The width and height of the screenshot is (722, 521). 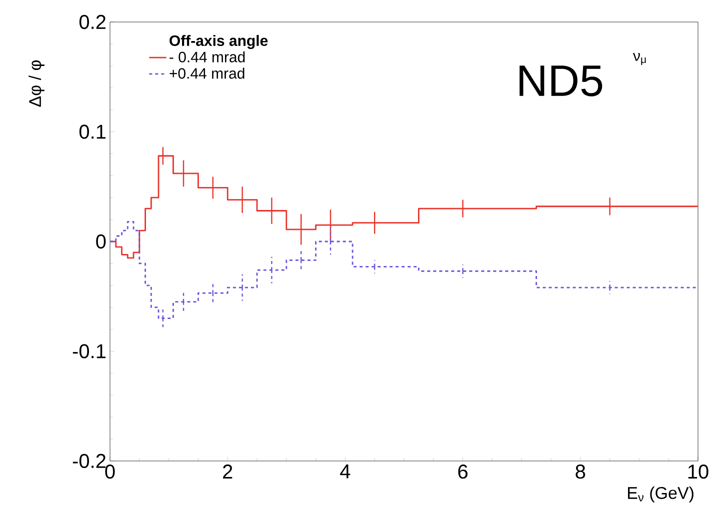 What do you see at coordinates (581, 471) in the screenshot?
I see `x-tick-label: 8` at bounding box center [581, 471].